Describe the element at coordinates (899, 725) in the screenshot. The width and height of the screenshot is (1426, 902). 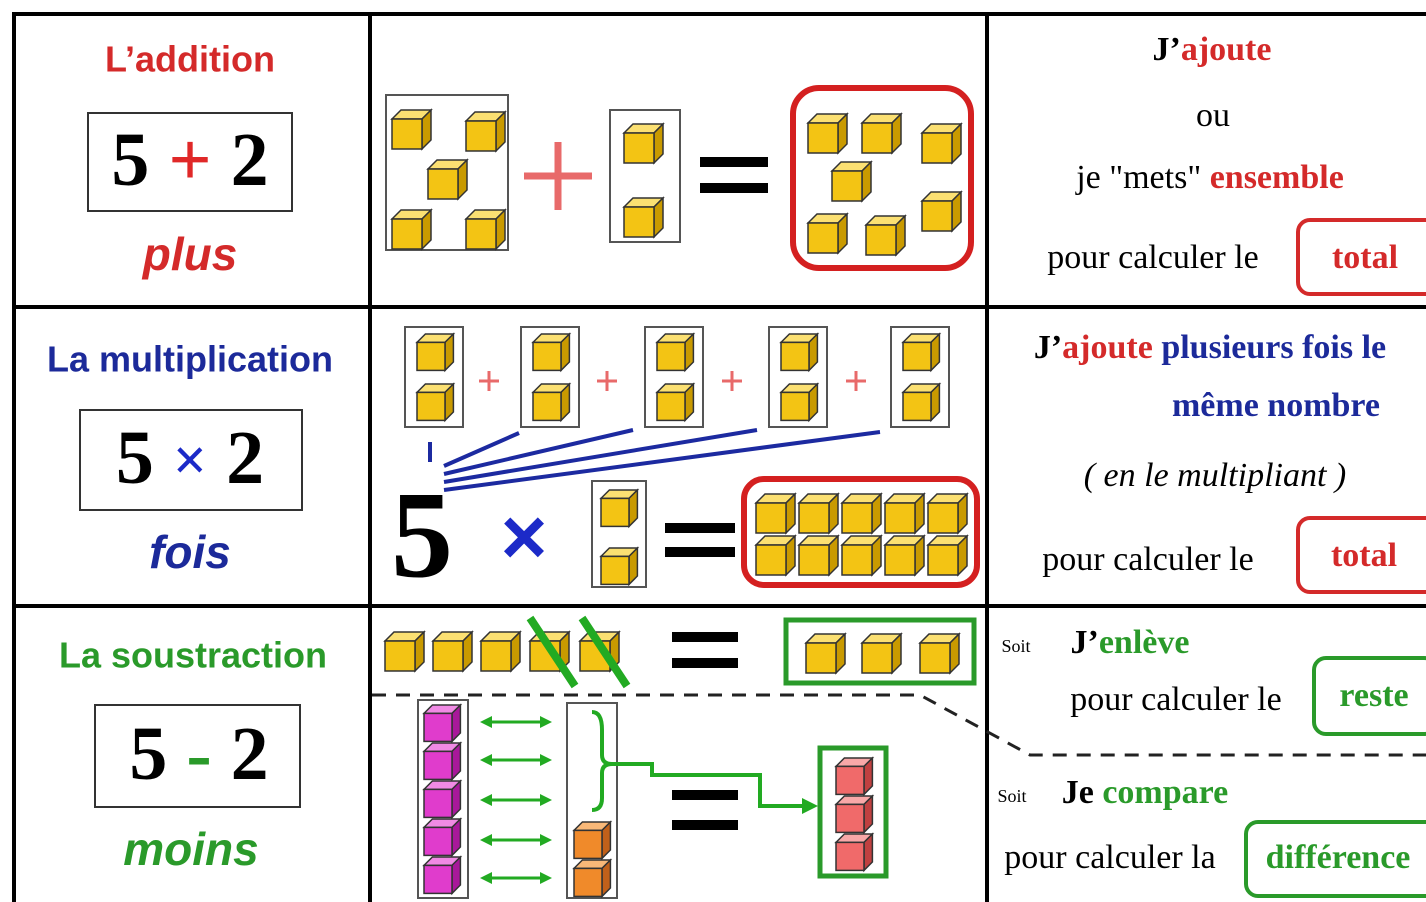
I see `dashed-separator` at that location.